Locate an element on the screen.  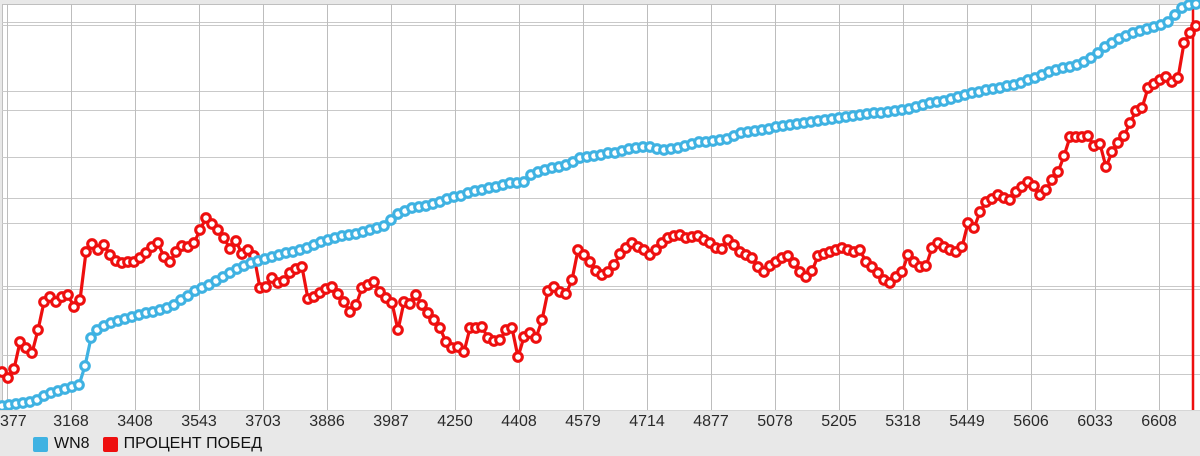
x-axis-tick-label: 3886 is located at coordinates (327, 421).